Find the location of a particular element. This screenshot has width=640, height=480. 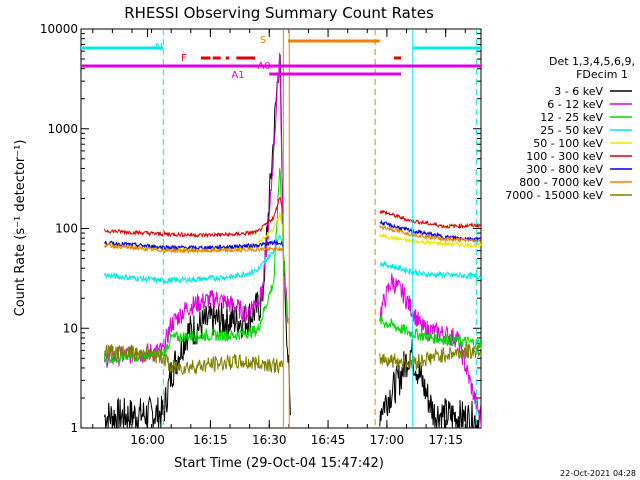

legend-label: 25 - 50 keV is located at coordinates (571, 130).